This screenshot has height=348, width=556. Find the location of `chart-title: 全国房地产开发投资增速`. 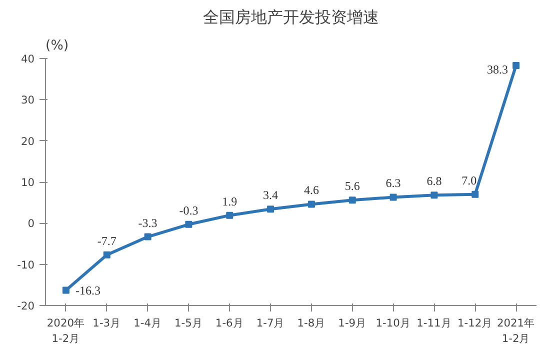

chart-title: 全国房地产开发投资增速 is located at coordinates (291, 17).